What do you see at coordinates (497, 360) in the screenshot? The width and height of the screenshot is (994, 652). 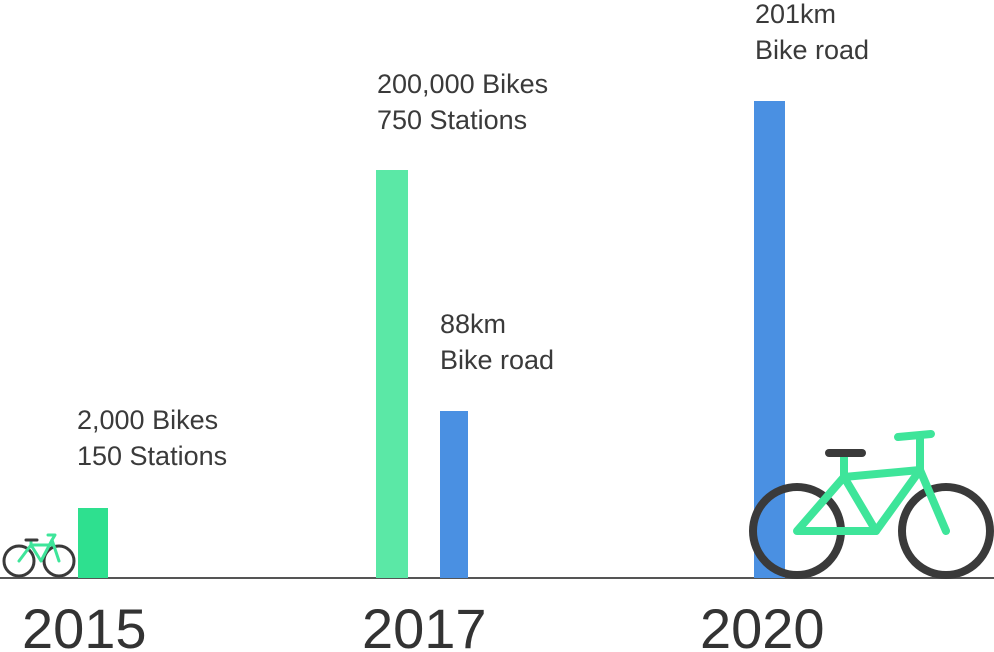 I see `bar-2017-road-label-line2: Bike road` at bounding box center [497, 360].